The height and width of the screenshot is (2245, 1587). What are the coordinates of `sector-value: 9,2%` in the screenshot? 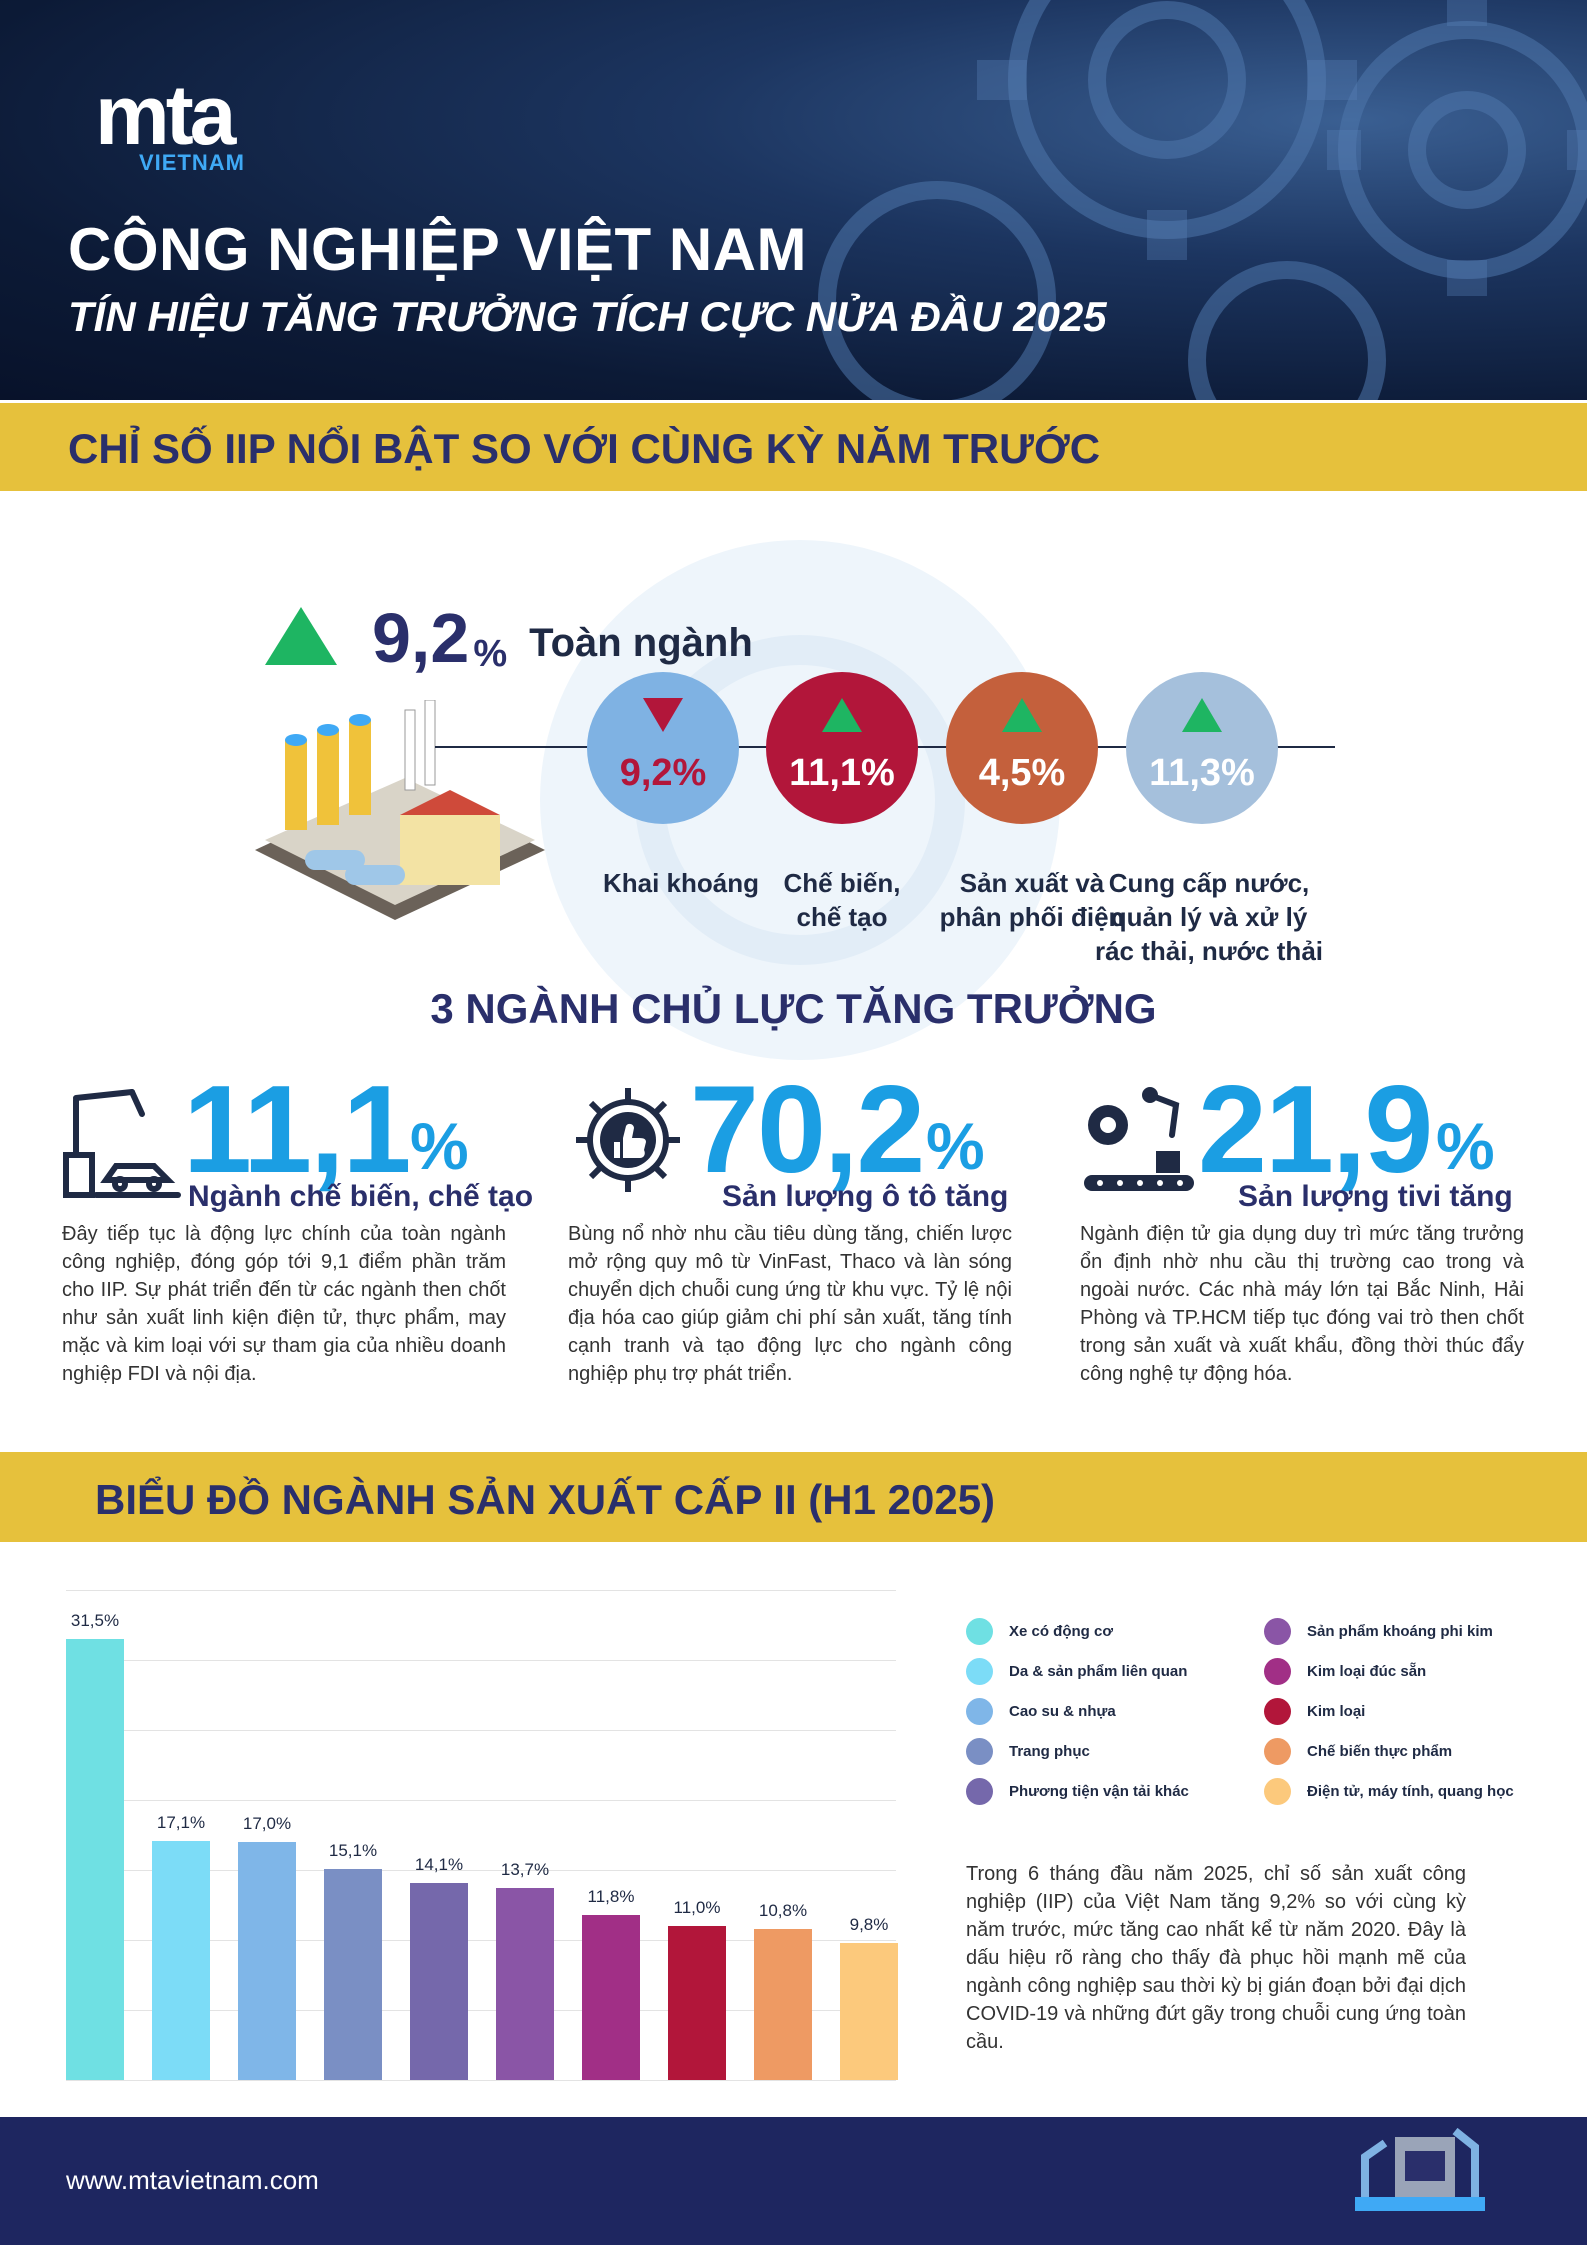 It's located at (663, 773).